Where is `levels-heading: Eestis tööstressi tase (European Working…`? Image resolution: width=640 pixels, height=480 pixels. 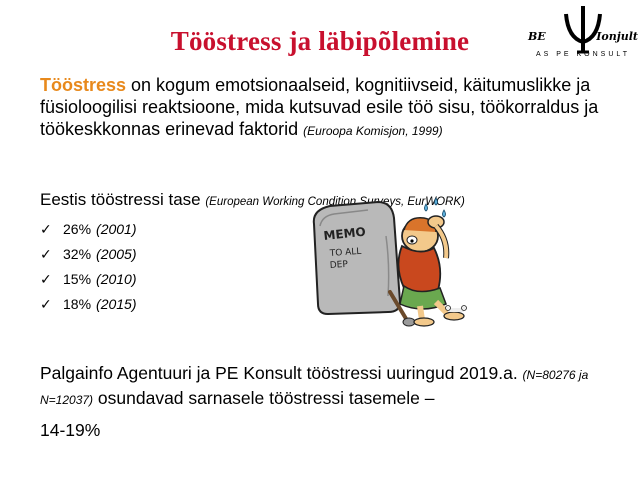
levels-heading: Eestis tööstressi tase (European Working… is located at coordinates (330, 200).